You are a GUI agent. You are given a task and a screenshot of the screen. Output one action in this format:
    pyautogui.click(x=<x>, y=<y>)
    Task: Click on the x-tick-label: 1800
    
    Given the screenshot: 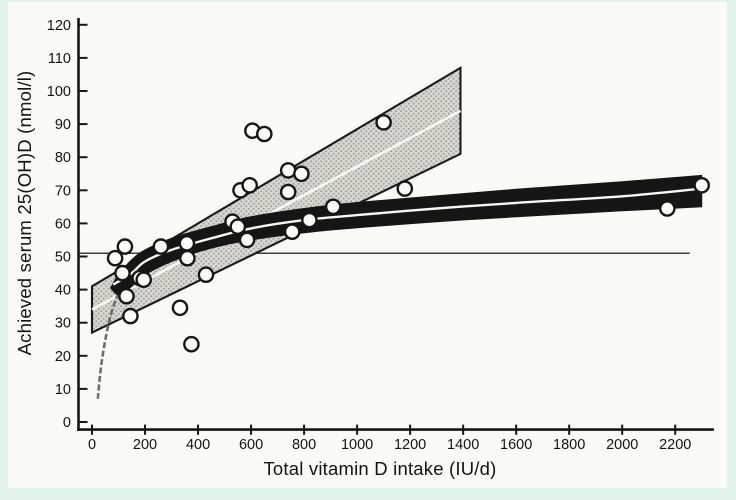 What is the action you would take?
    pyautogui.click(x=569, y=445)
    